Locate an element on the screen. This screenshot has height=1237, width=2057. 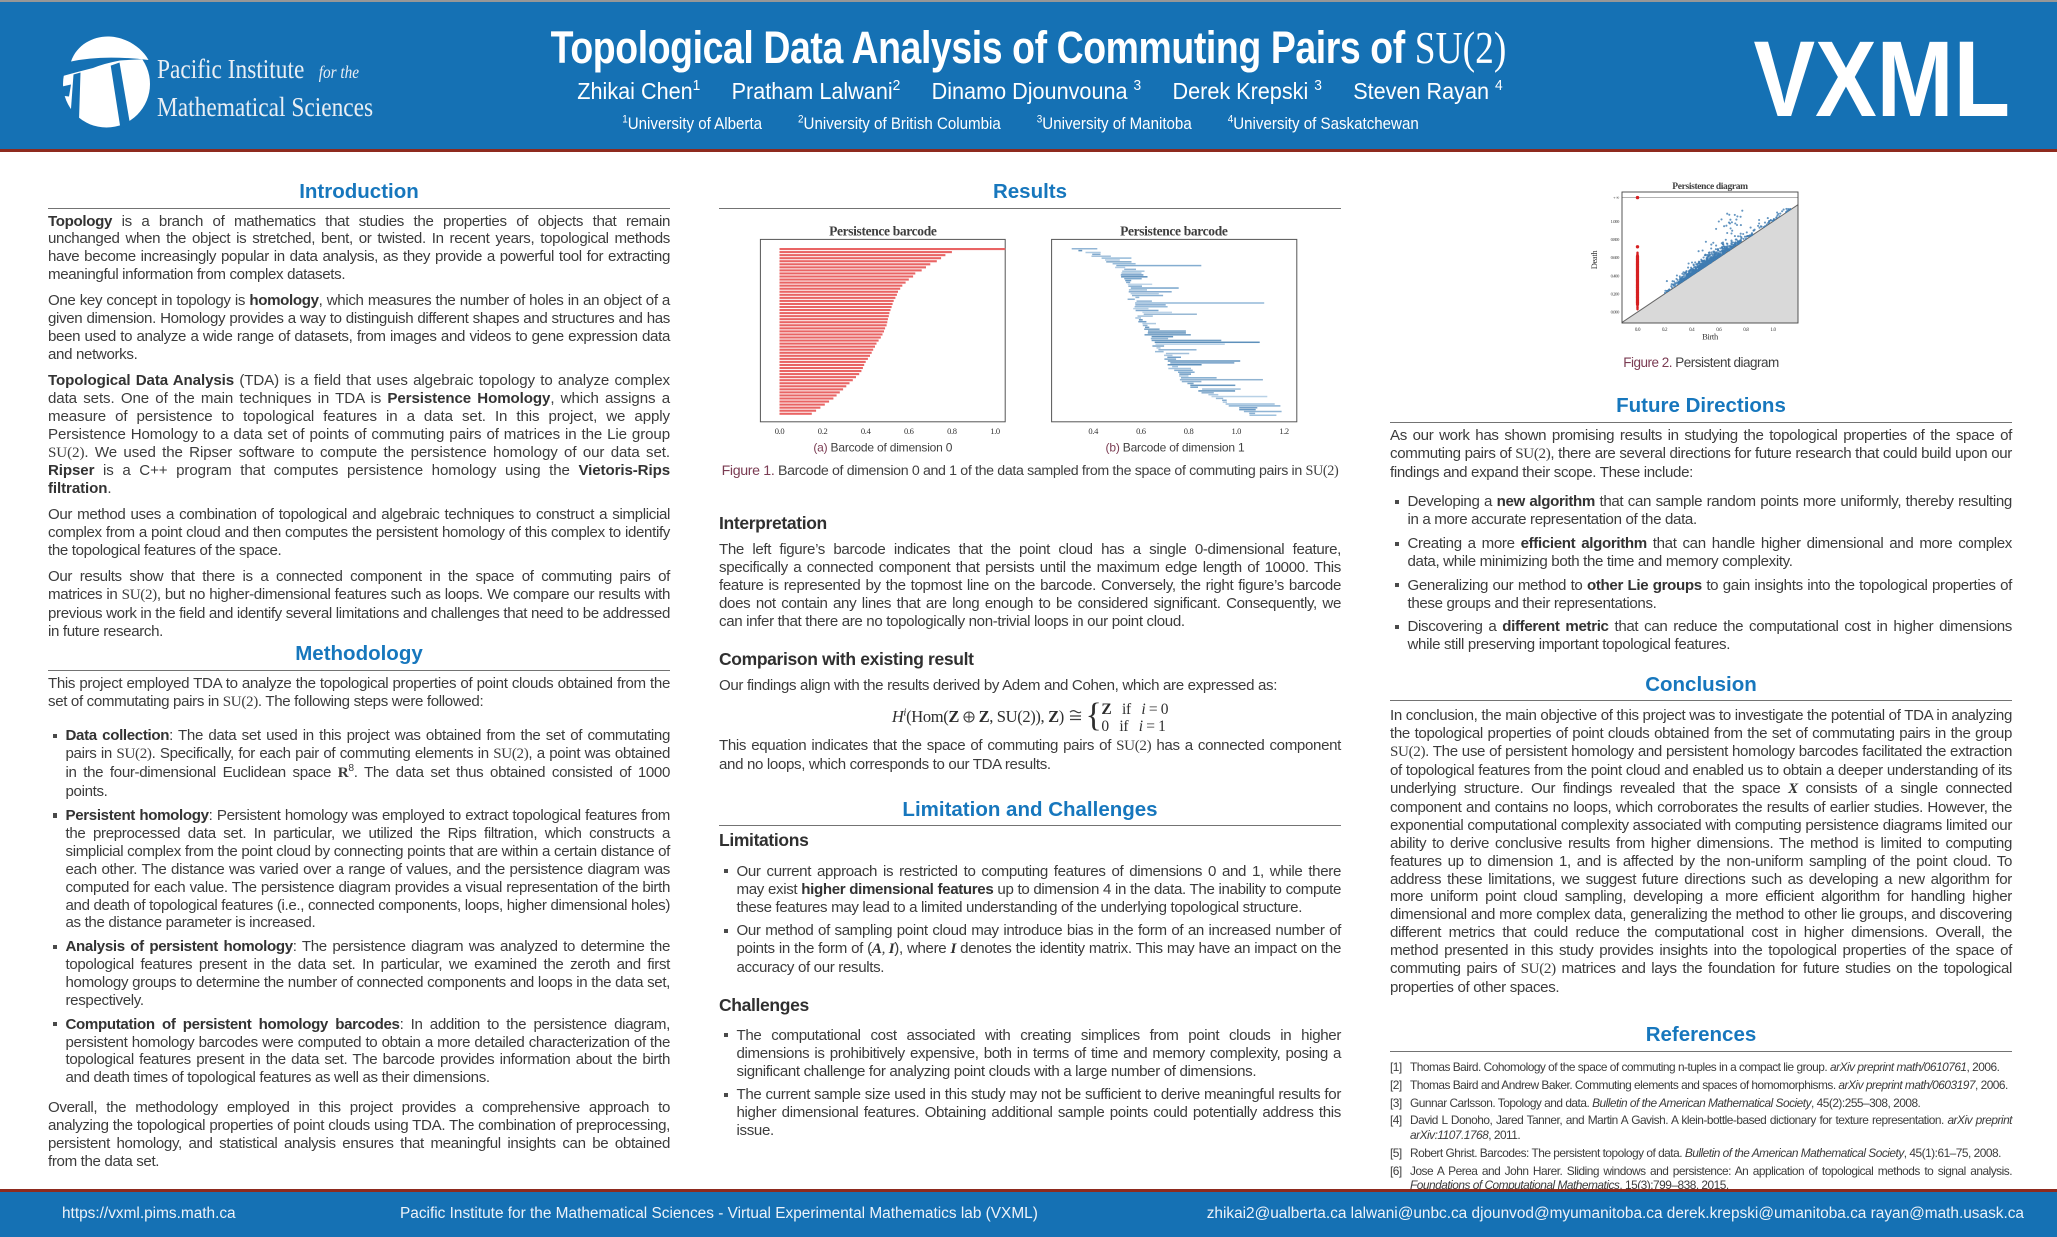
svg-text: Persistence diagram is located at coordinates (1710, 187).